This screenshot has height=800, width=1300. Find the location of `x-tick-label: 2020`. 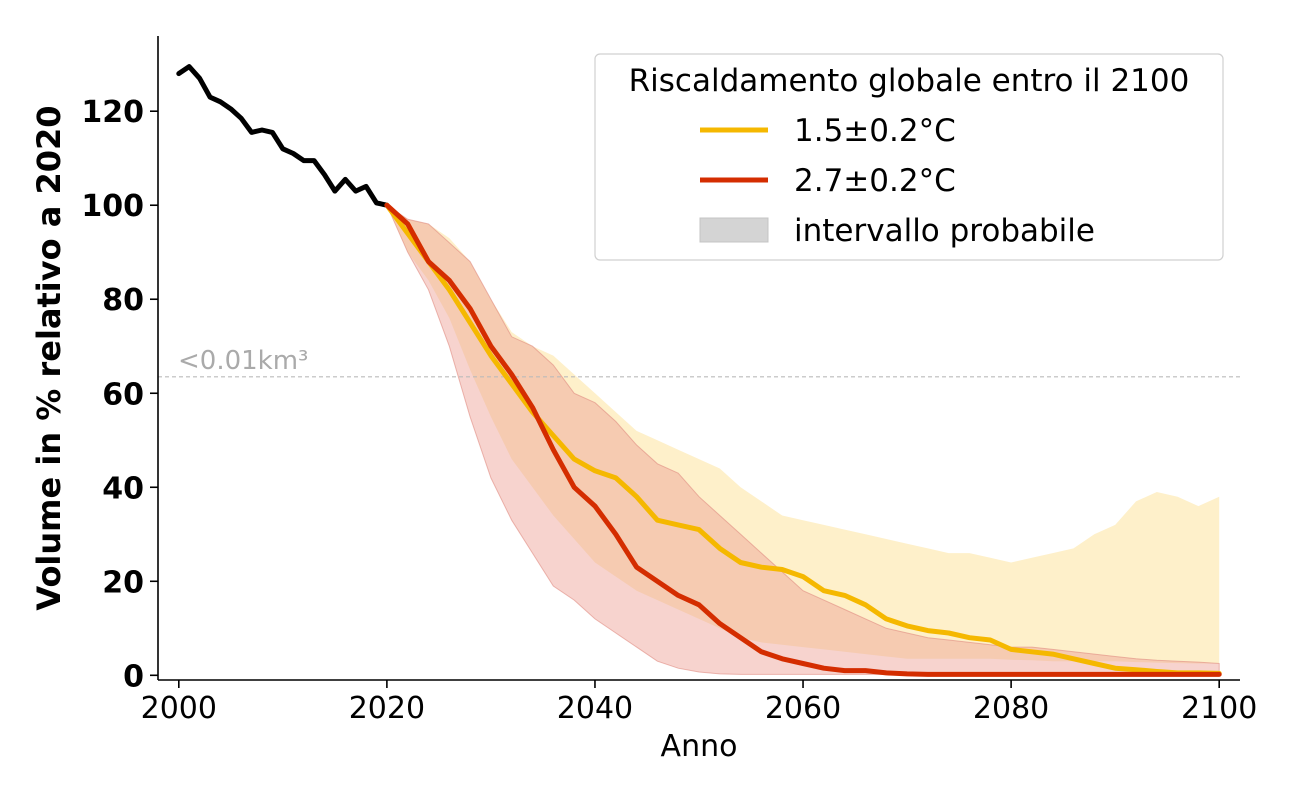

x-tick-label: 2020 is located at coordinates (387, 708).